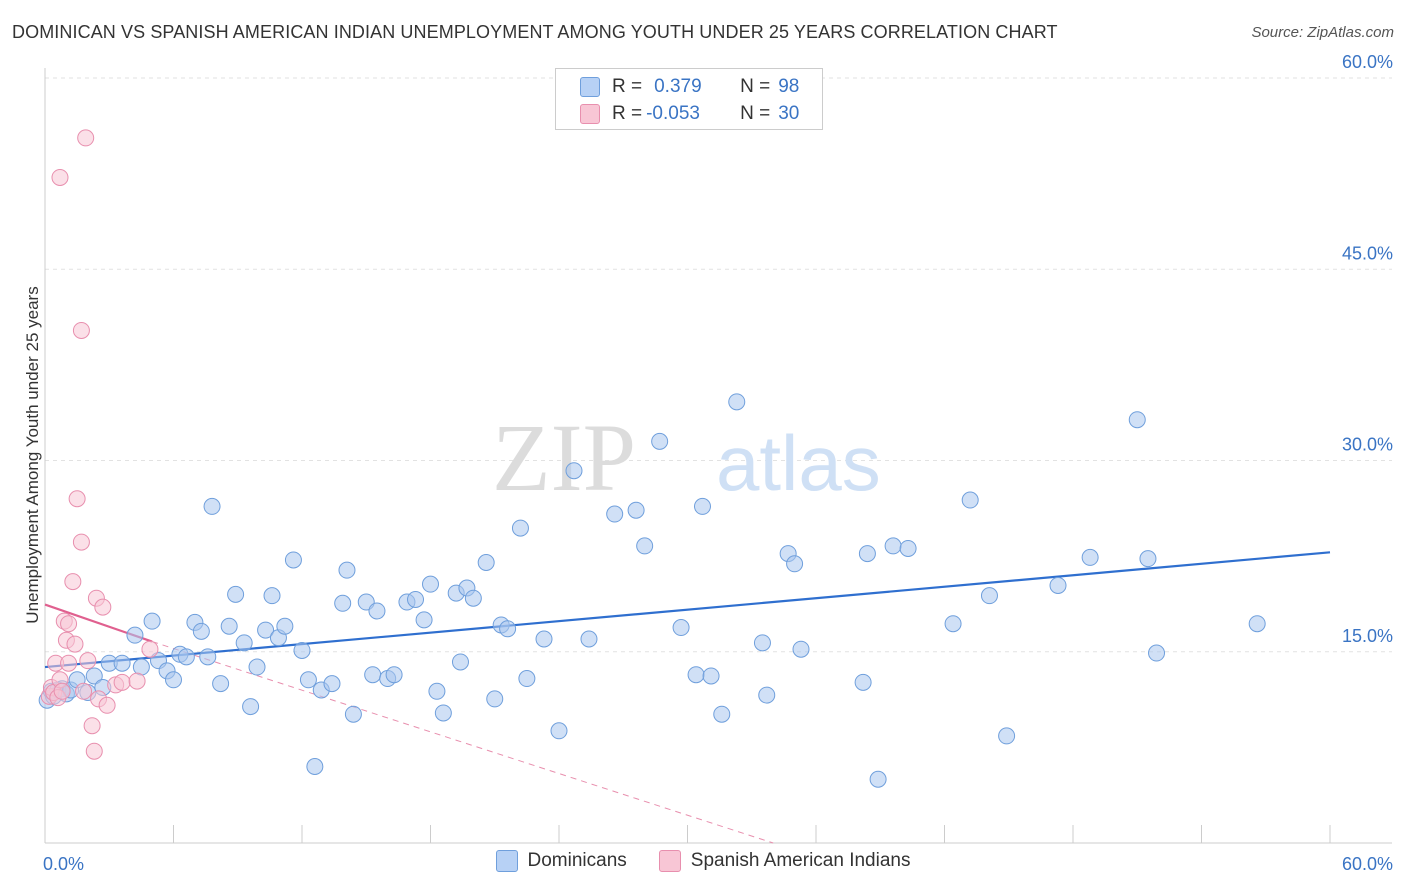  Describe the element at coordinates (789, 86) in the screenshot. I see `stats-n-value: 98` at that location.